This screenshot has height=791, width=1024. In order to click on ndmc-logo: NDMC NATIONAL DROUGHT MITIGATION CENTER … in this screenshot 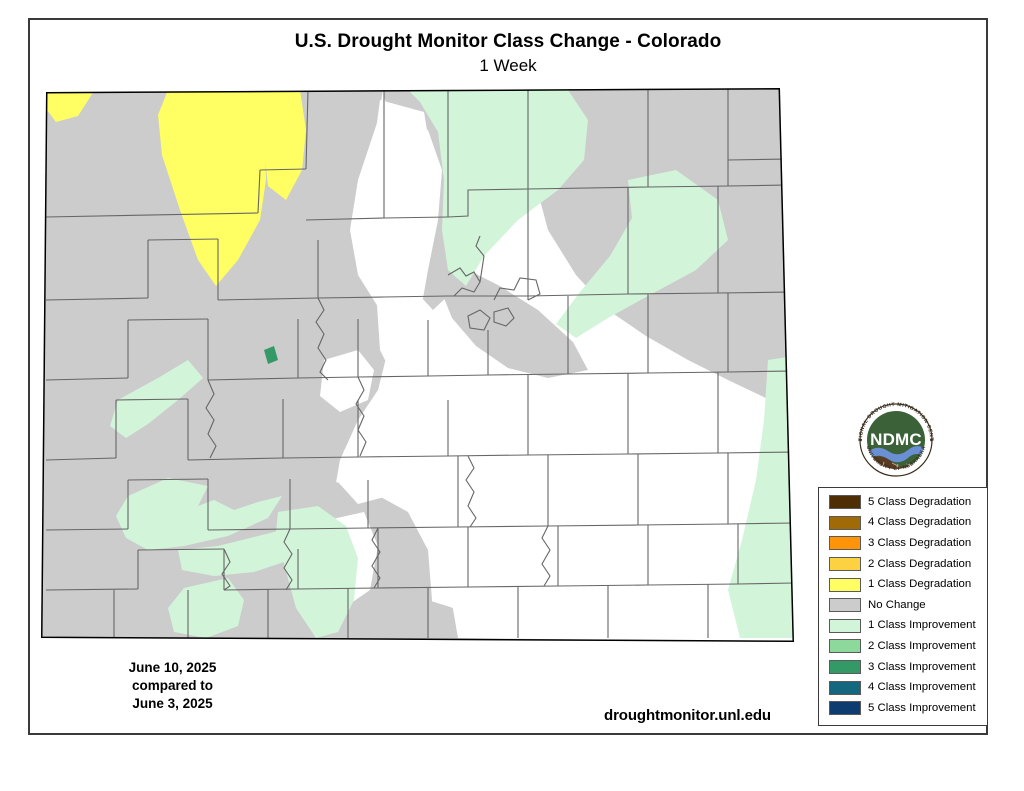, I will do `click(890, 434)`.